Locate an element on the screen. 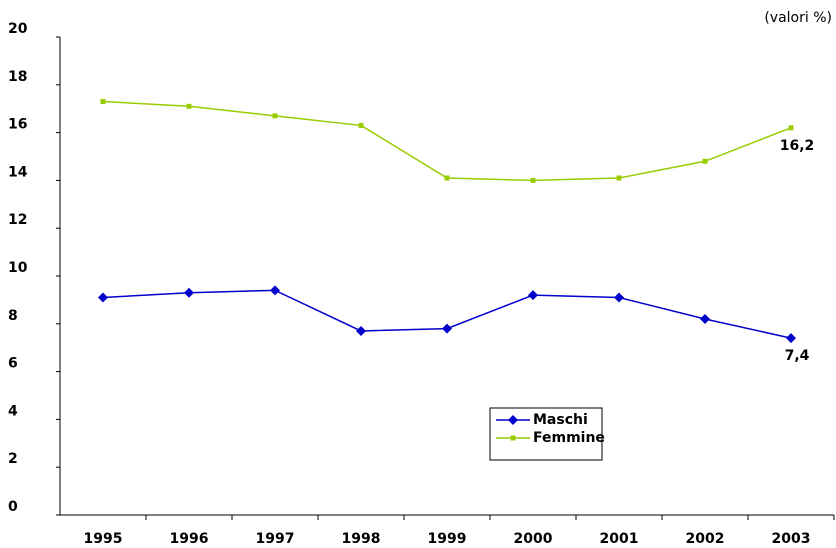  unit-label: (valori %) is located at coordinates (798, 18).